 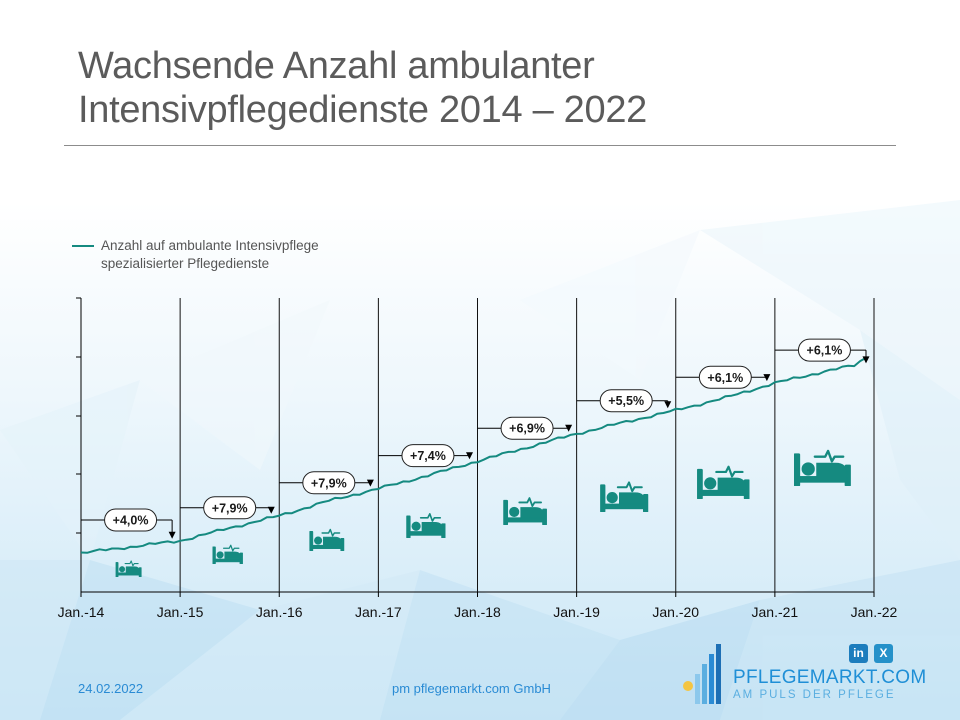 I want to click on footer-company: pm pflegemarkt.com GmbH, so click(x=471, y=688).